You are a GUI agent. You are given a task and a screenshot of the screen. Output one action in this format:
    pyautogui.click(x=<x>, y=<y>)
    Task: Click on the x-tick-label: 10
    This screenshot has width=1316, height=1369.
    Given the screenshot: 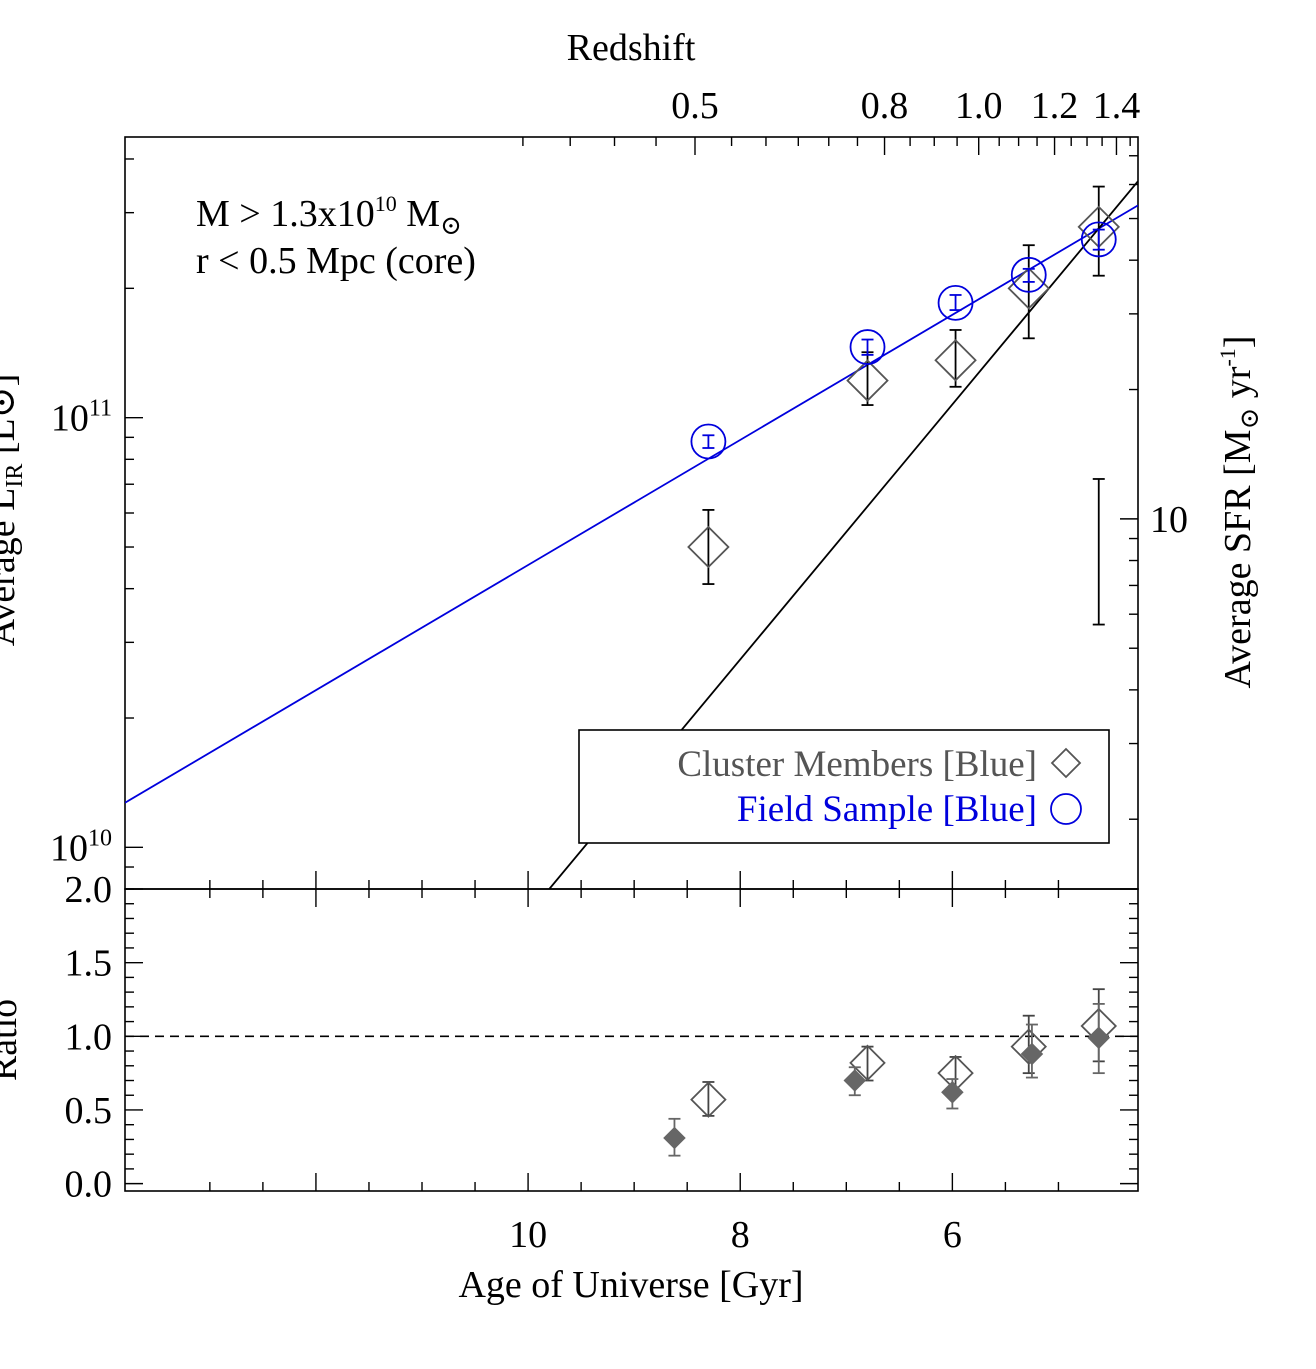 What is the action you would take?
    pyautogui.click(x=528, y=1235)
    